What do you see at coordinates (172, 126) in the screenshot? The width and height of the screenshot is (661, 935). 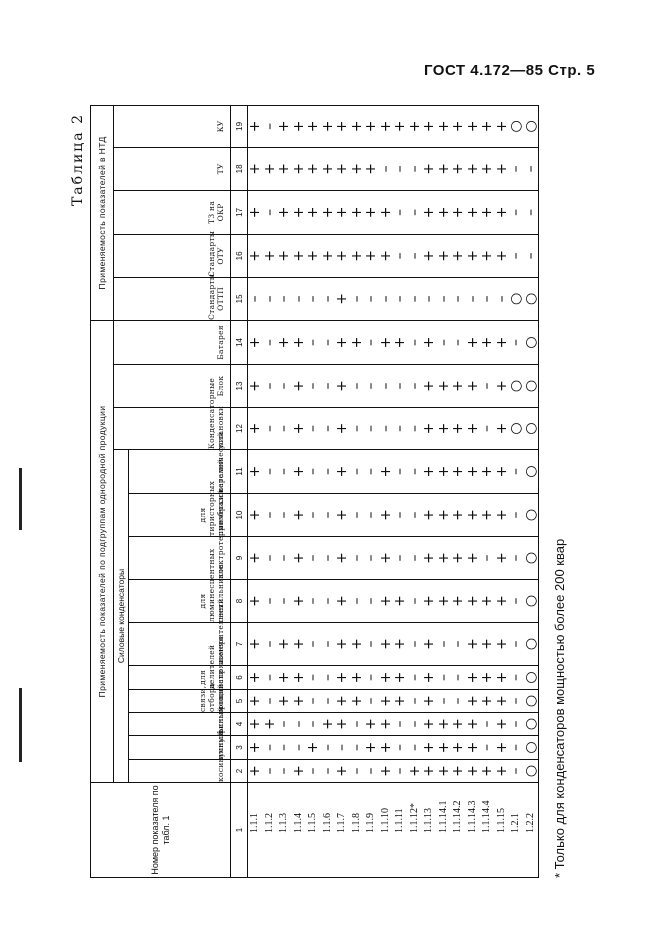 I see `header-col-19: КУ` at bounding box center [172, 126].